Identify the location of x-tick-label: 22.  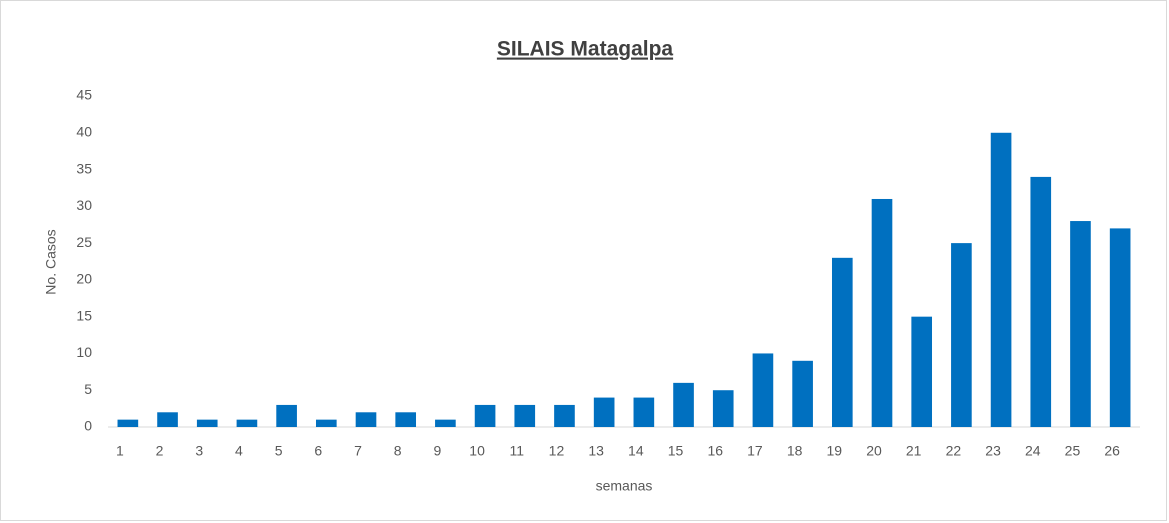
(954, 451).